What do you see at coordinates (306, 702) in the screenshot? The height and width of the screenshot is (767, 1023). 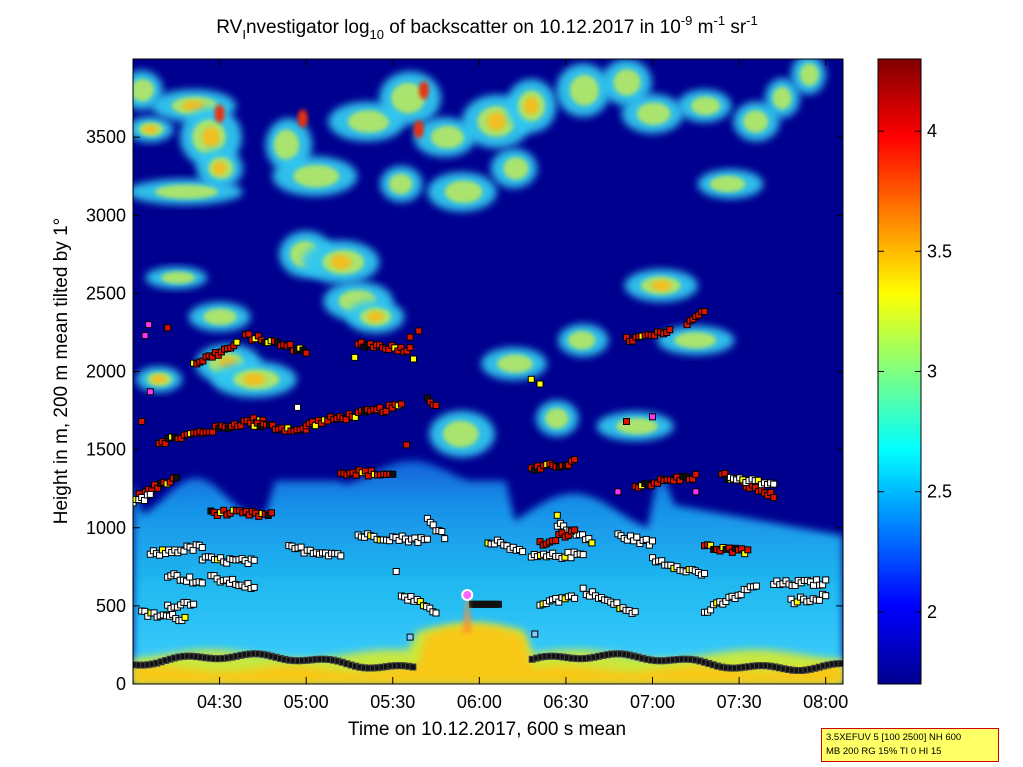 I see `x-tick-label: 05:00` at bounding box center [306, 702].